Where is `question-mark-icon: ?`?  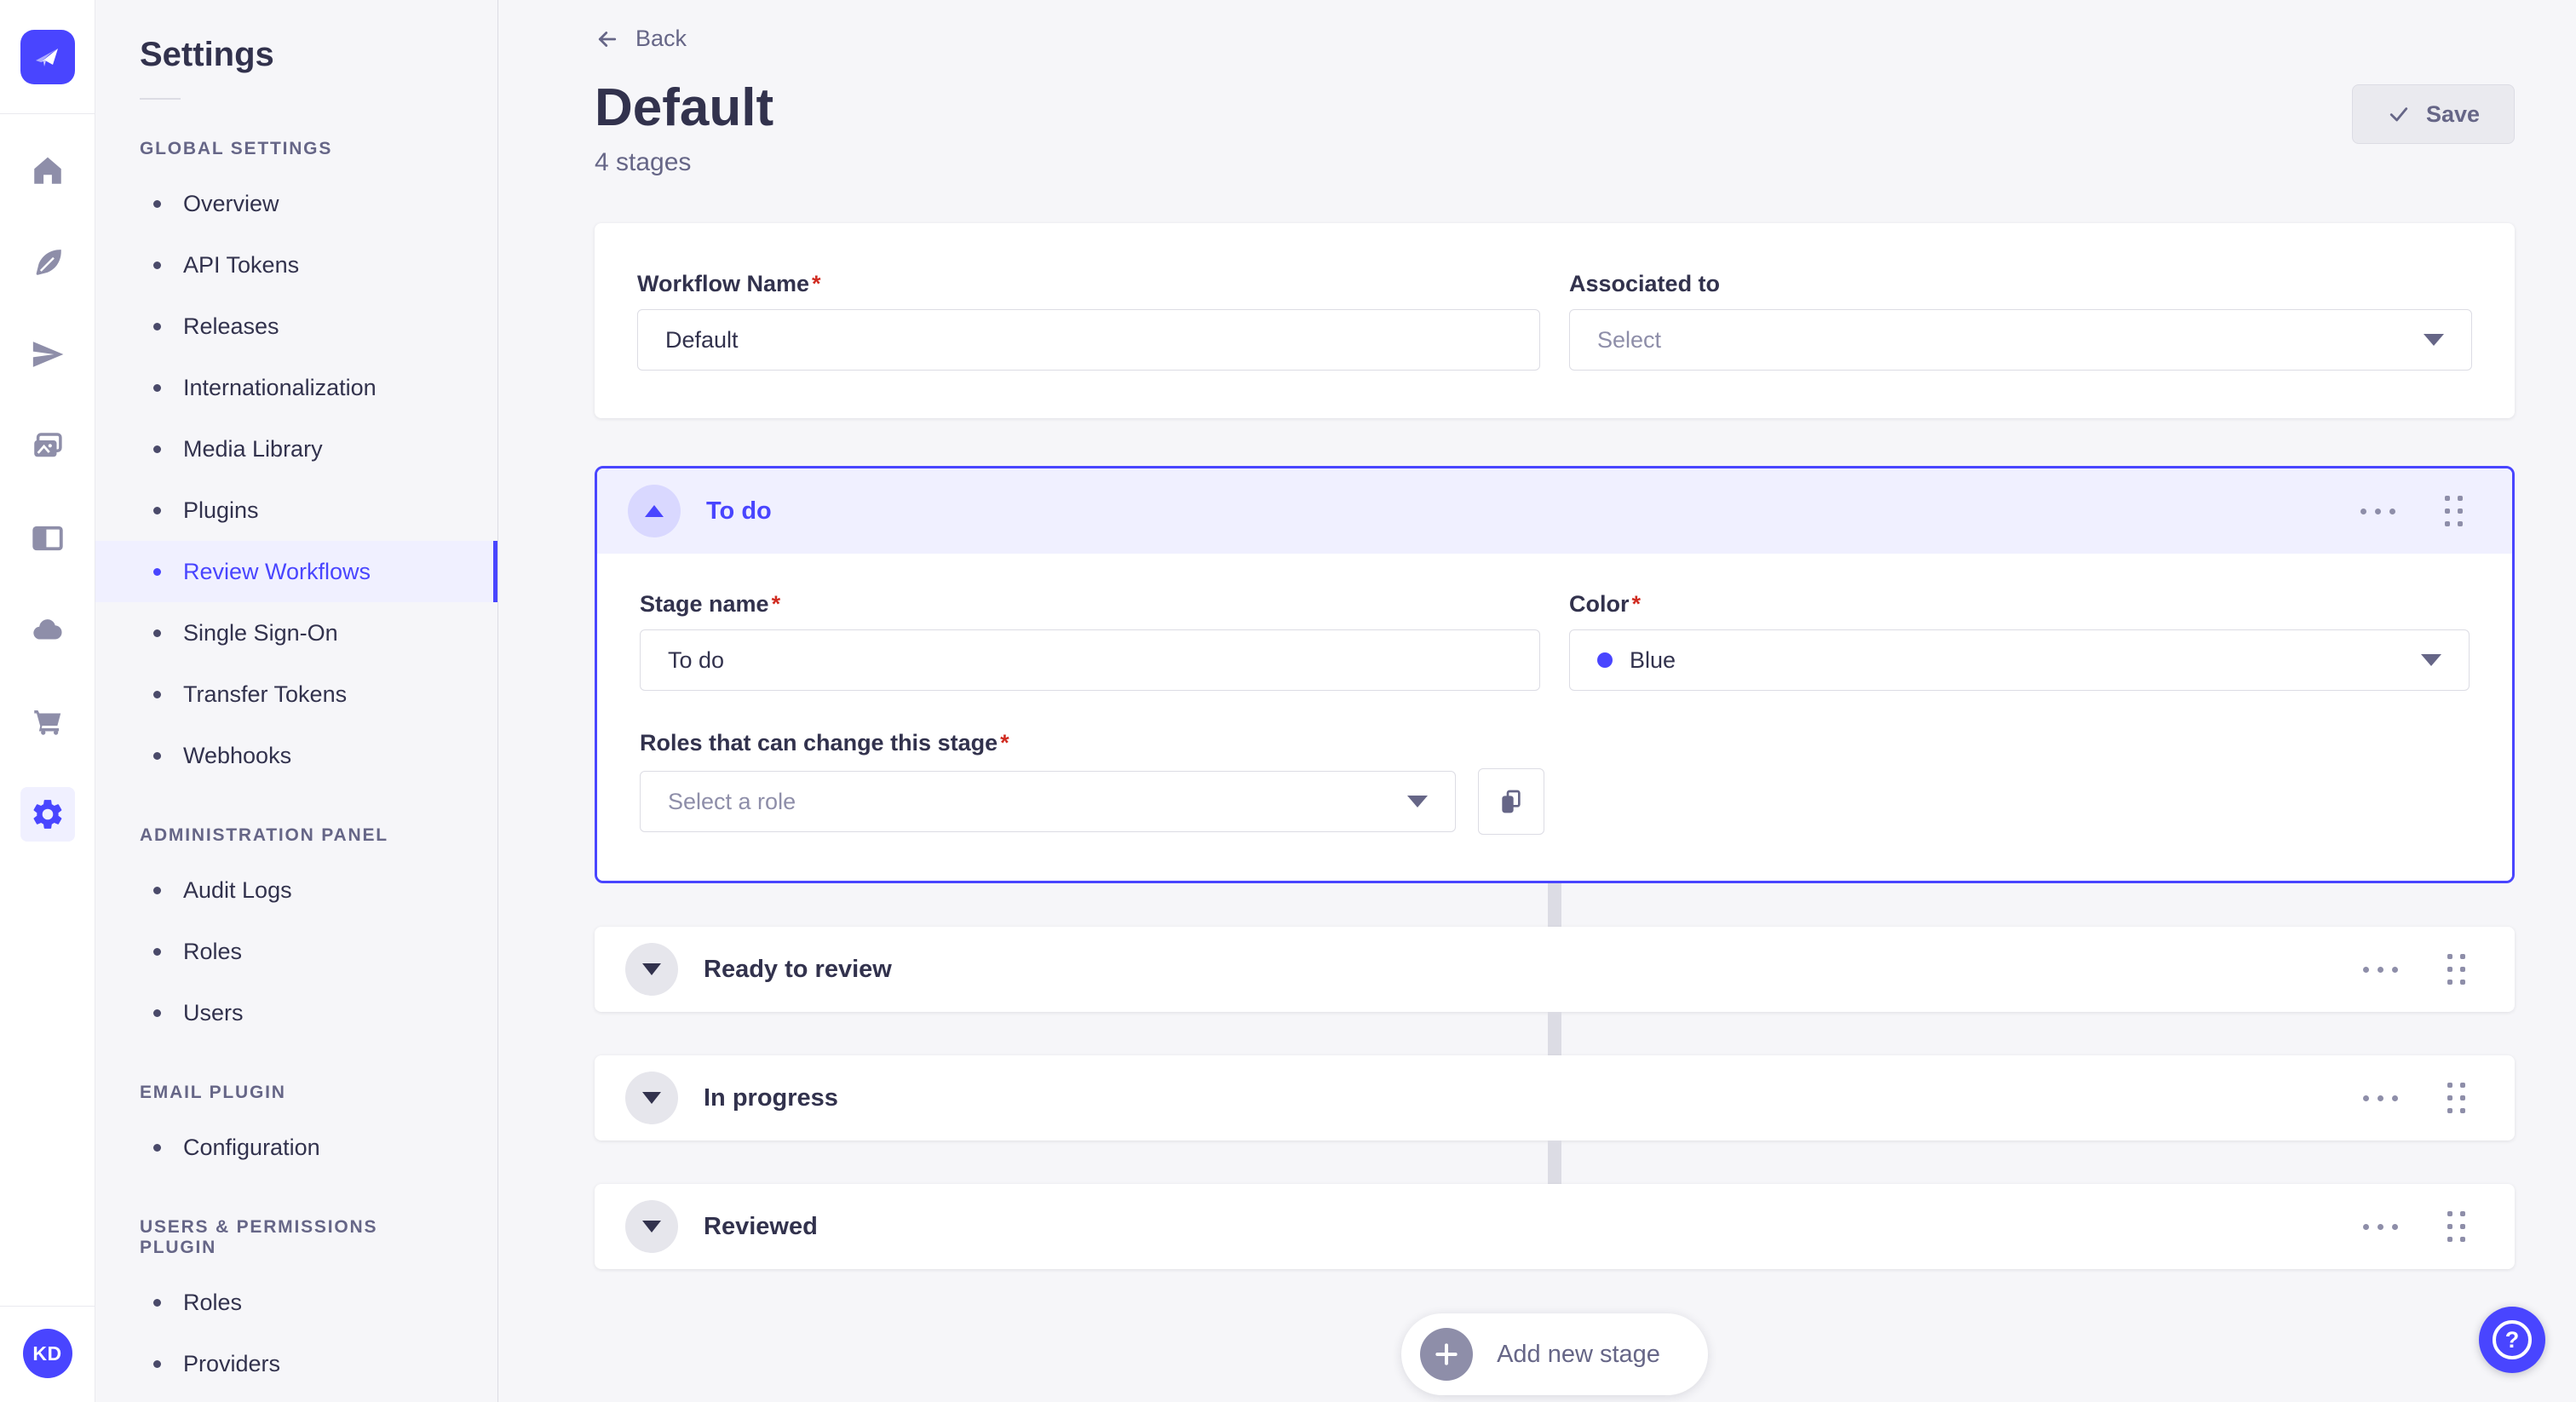 question-mark-icon: ? is located at coordinates (2512, 1339).